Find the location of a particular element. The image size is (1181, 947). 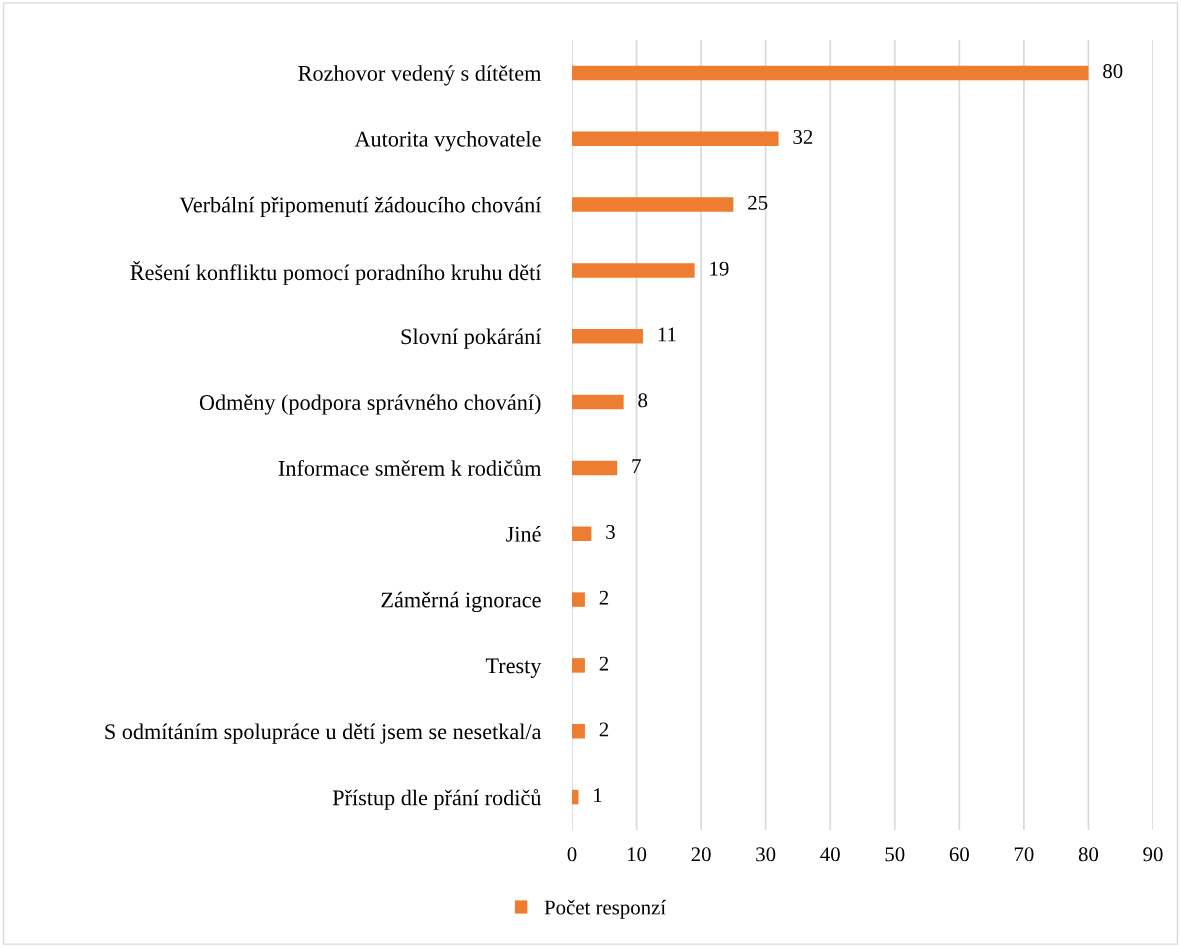

y-tick-label: Autorita vychovatele is located at coordinates (447, 141).